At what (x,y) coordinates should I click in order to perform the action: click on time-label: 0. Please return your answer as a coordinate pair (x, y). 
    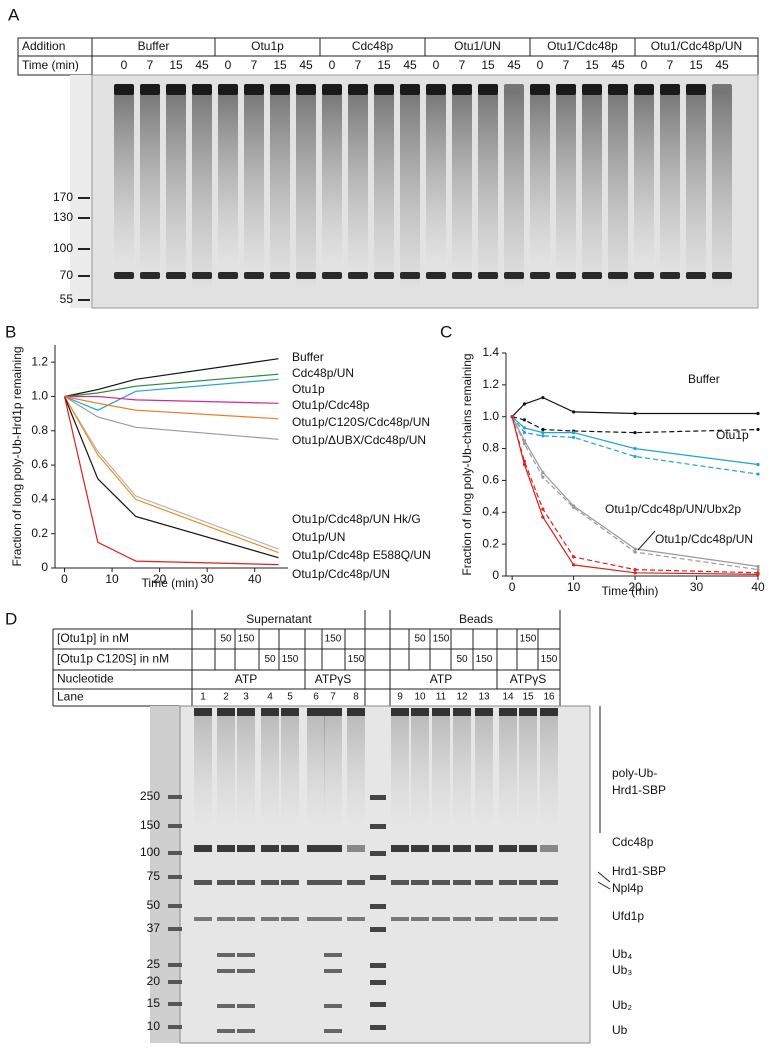
    Looking at the image, I should click on (436, 65).